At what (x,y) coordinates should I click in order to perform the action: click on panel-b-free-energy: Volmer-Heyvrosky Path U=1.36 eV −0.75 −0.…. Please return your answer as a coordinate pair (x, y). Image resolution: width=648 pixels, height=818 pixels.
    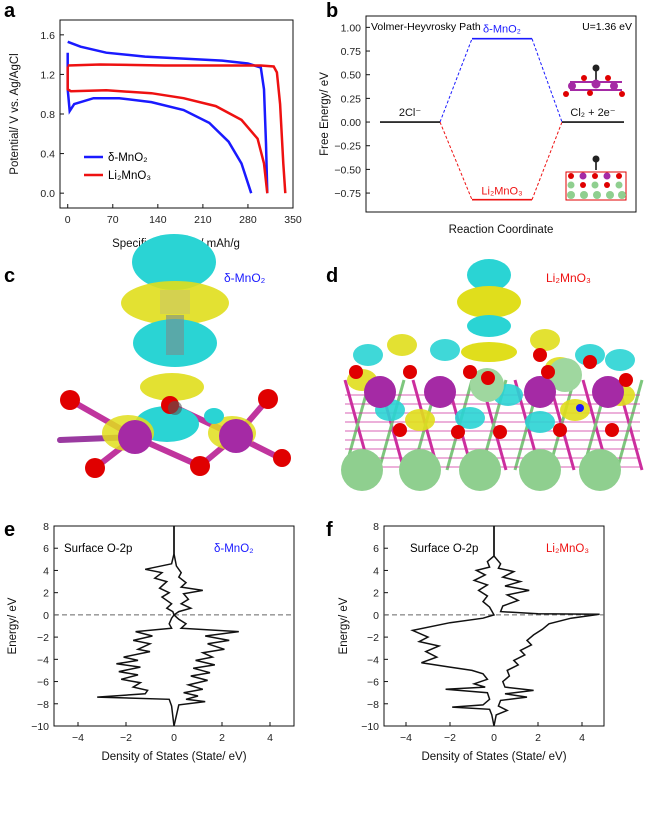
    Looking at the image, I should click on (478, 125).